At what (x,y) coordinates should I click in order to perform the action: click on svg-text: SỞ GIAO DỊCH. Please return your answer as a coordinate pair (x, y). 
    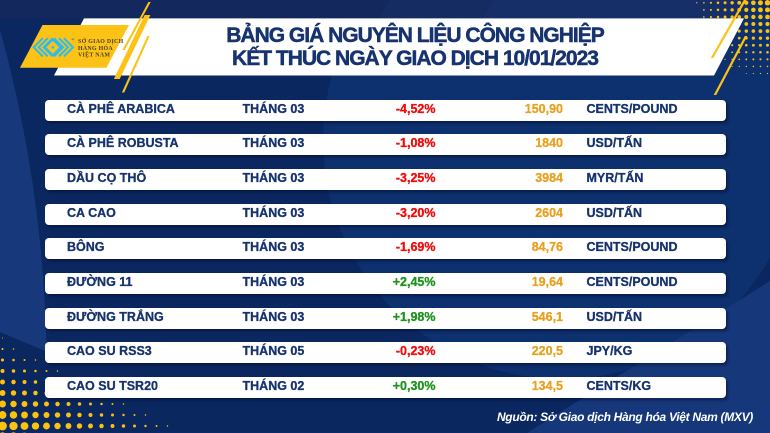
    Looking at the image, I should click on (101, 41).